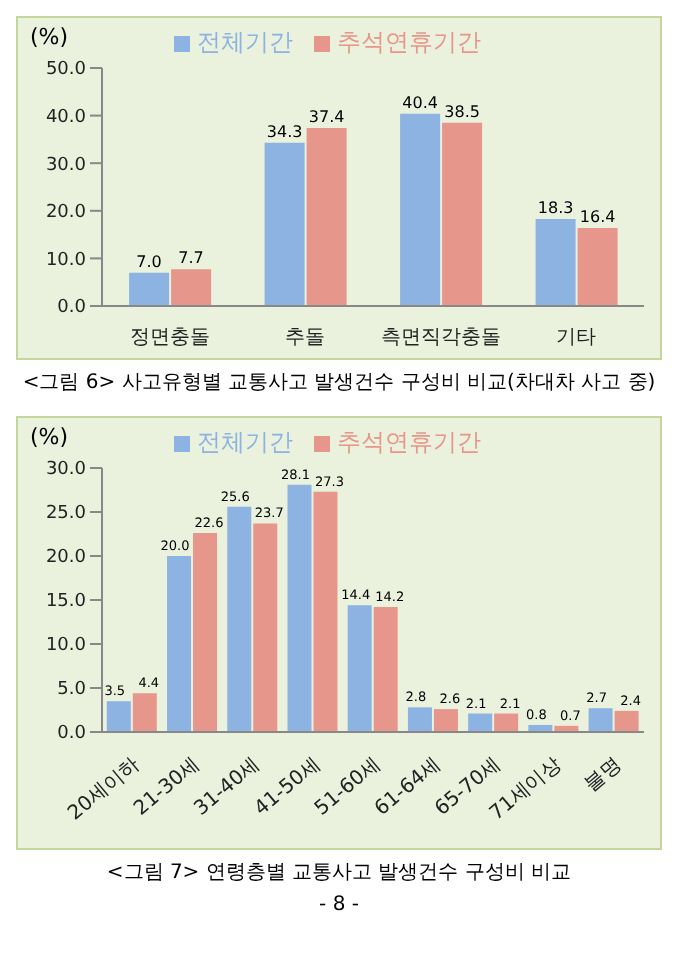 This screenshot has width=678, height=960. What do you see at coordinates (305, 337) in the screenshot?
I see `x-tick-label: 추돌` at bounding box center [305, 337].